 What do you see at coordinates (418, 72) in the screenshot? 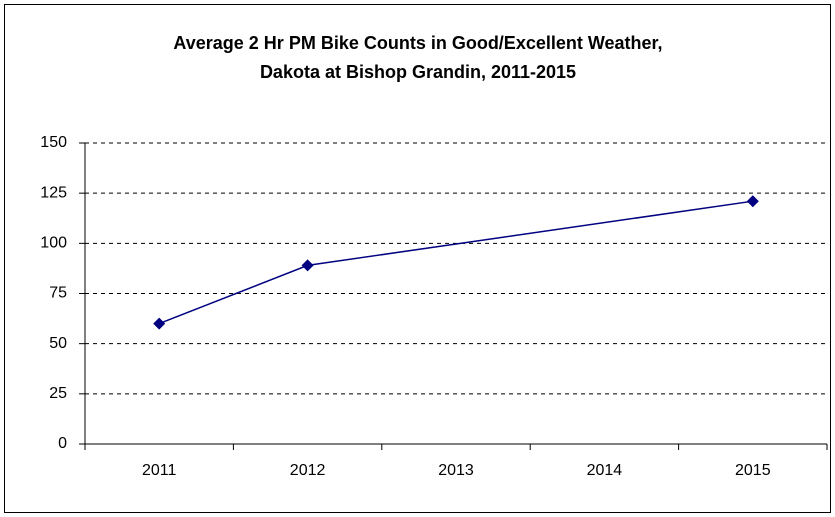
I see `chart-title: Dakota at Bishop Grandin, 2011-2015` at bounding box center [418, 72].